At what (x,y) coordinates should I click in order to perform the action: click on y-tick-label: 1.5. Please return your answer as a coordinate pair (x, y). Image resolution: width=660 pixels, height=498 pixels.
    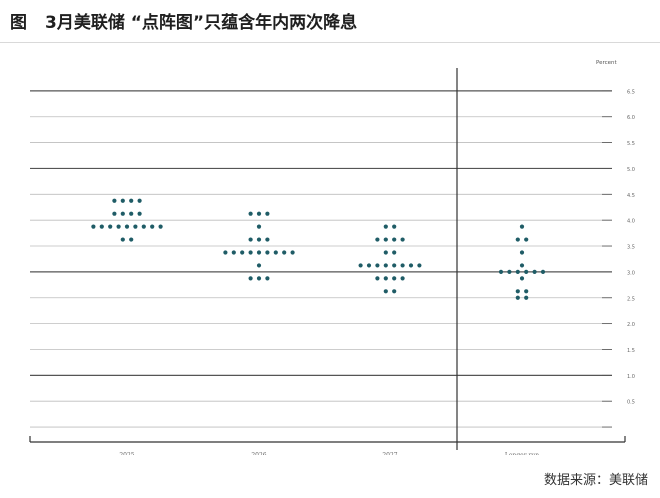
    Looking at the image, I should click on (631, 351).